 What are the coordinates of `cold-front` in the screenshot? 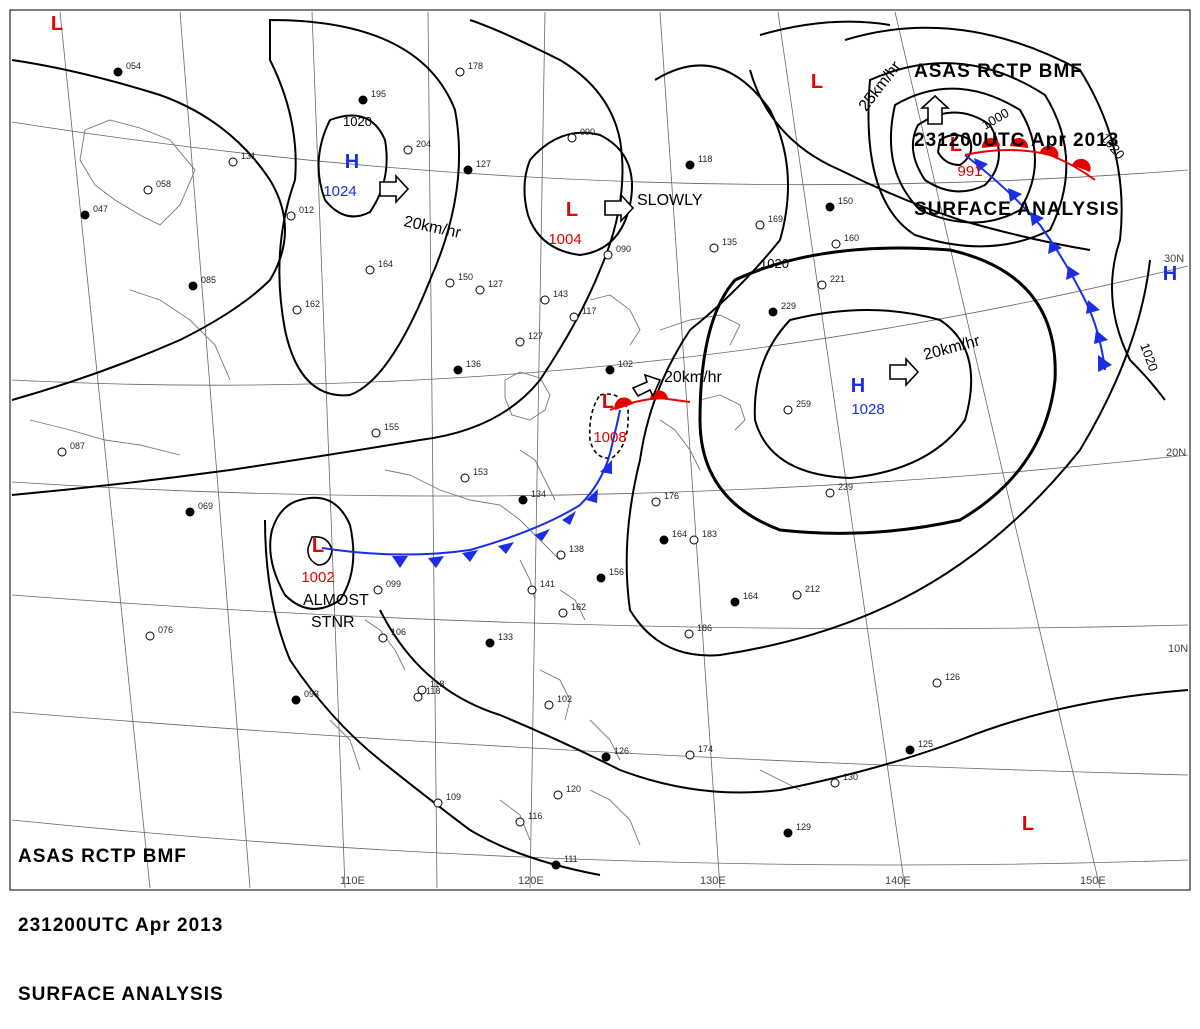 It's located at (1035, 262).